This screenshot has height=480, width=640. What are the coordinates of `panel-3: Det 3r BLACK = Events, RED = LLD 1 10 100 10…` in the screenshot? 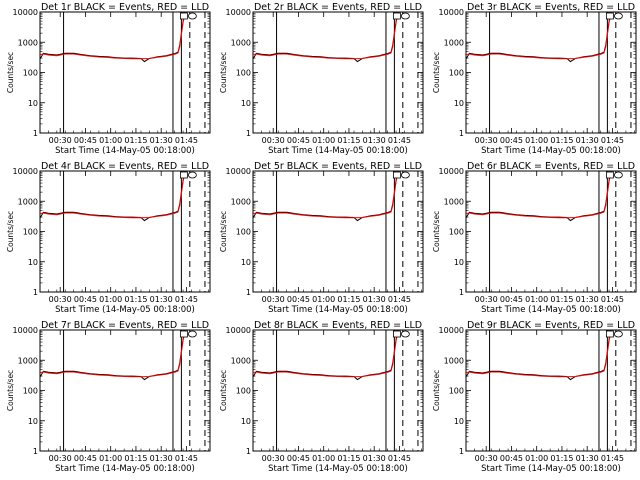 It's located at (534, 79).